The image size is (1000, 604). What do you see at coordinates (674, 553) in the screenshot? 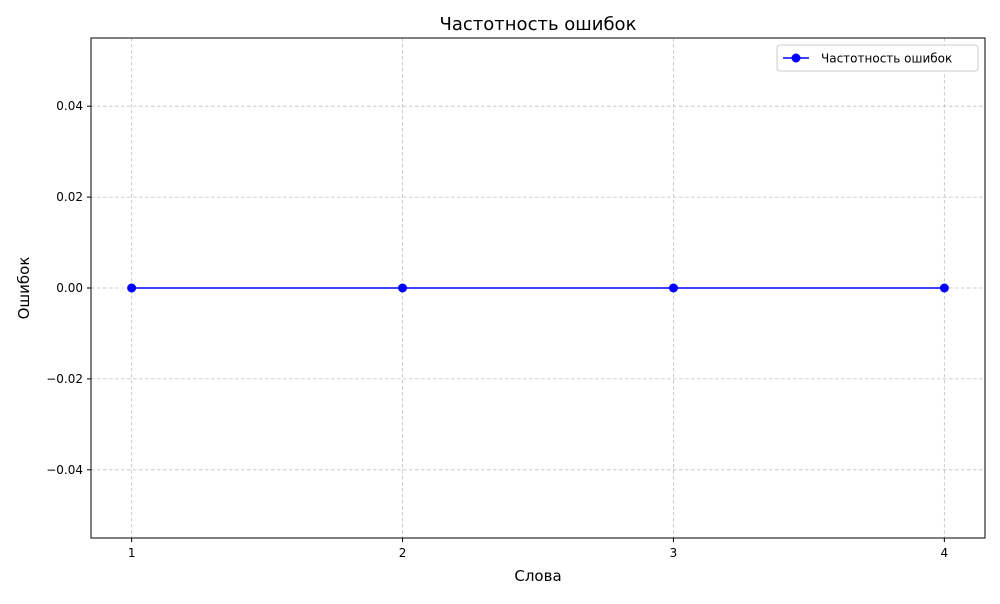
I see `x-tick-label: 3` at bounding box center [674, 553].